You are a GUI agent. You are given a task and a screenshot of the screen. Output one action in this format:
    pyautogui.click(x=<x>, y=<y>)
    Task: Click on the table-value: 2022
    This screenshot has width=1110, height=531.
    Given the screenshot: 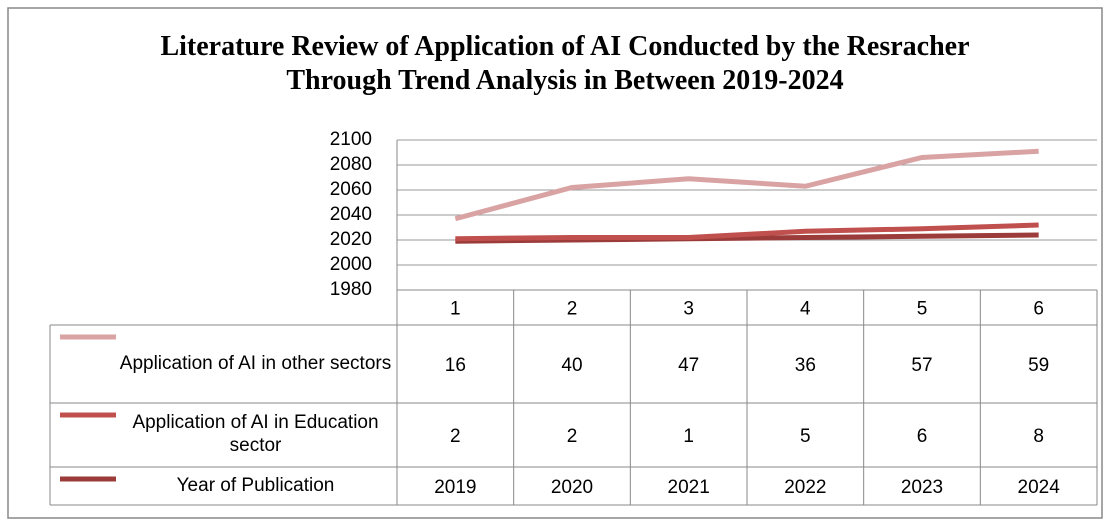 What is the action you would take?
    pyautogui.click(x=805, y=487)
    